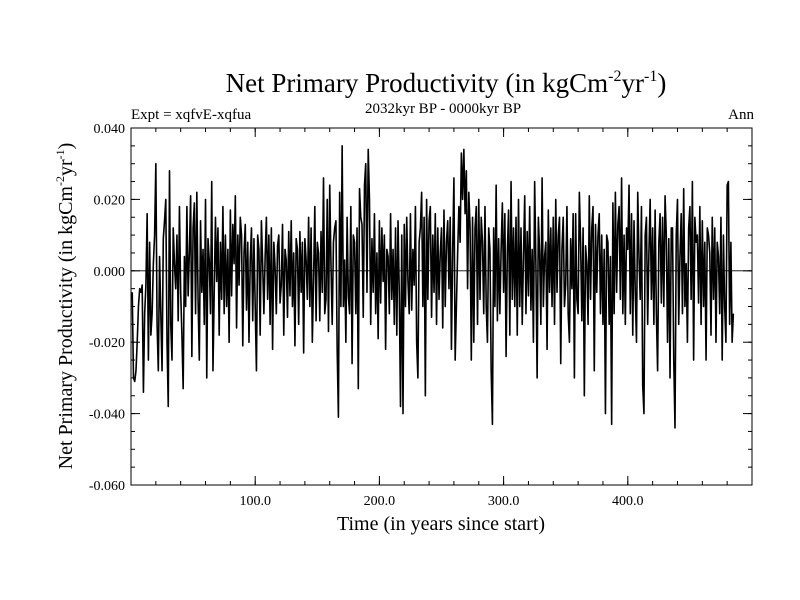 The width and height of the screenshot is (800, 600). What do you see at coordinates (632, 83) in the screenshot?
I see `chart-title-mid: yr` at bounding box center [632, 83].